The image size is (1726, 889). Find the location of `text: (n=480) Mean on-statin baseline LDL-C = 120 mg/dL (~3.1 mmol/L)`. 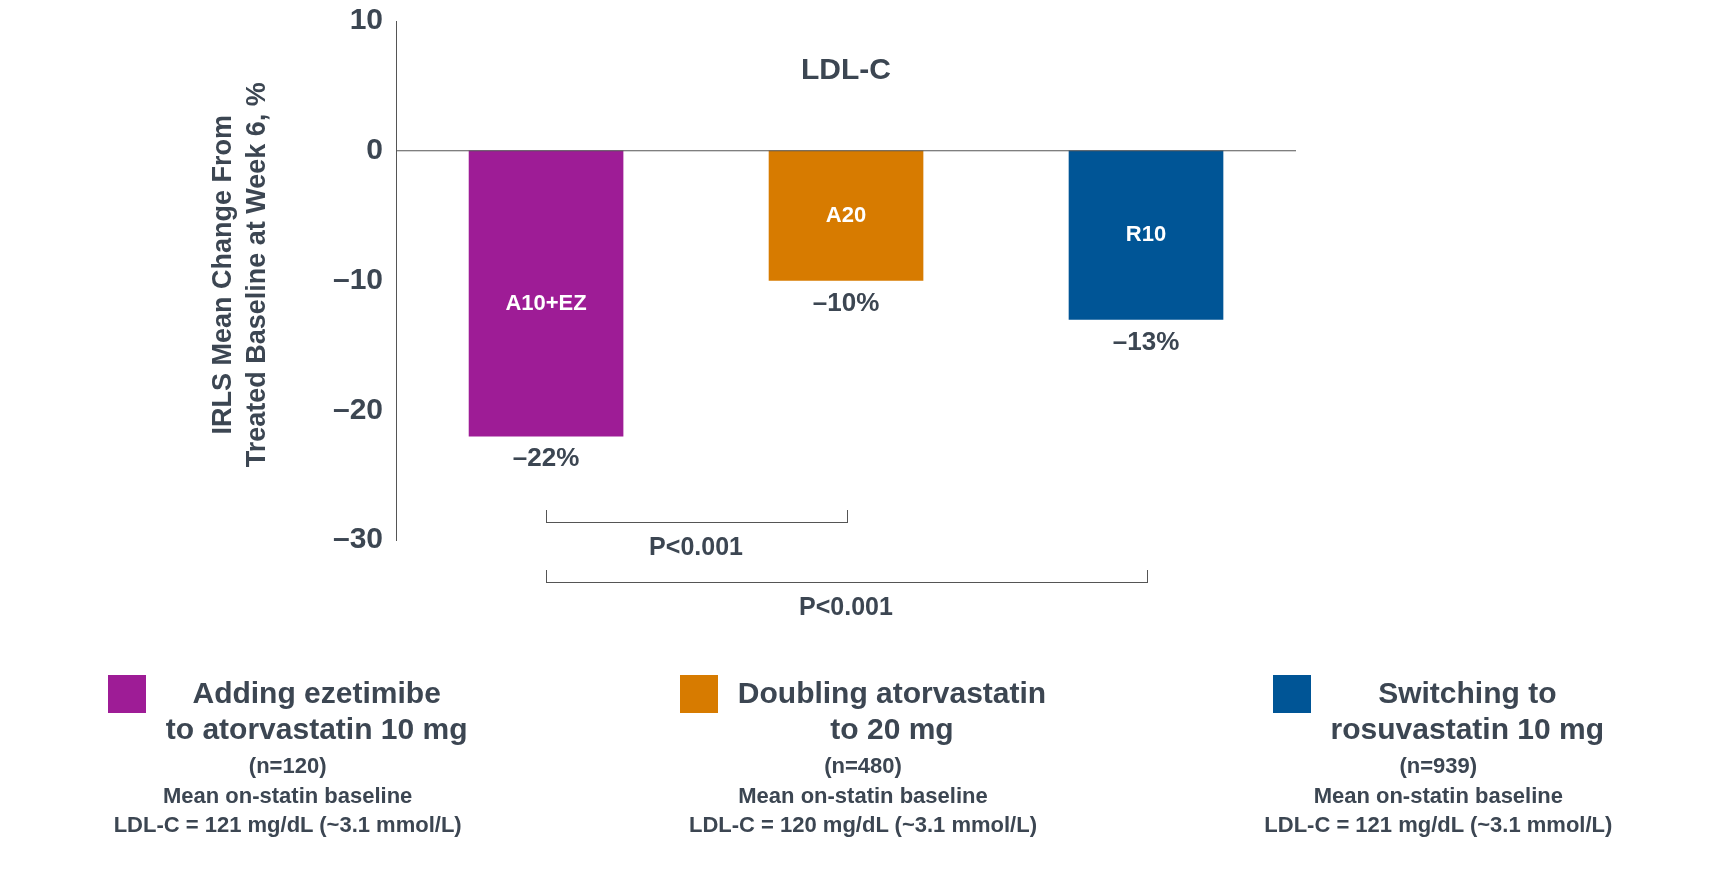

text: (n=480) Mean on-statin baseline LDL-C = 120 mg/dL (~3.1 mmol/L) is located at coordinates (863, 796).